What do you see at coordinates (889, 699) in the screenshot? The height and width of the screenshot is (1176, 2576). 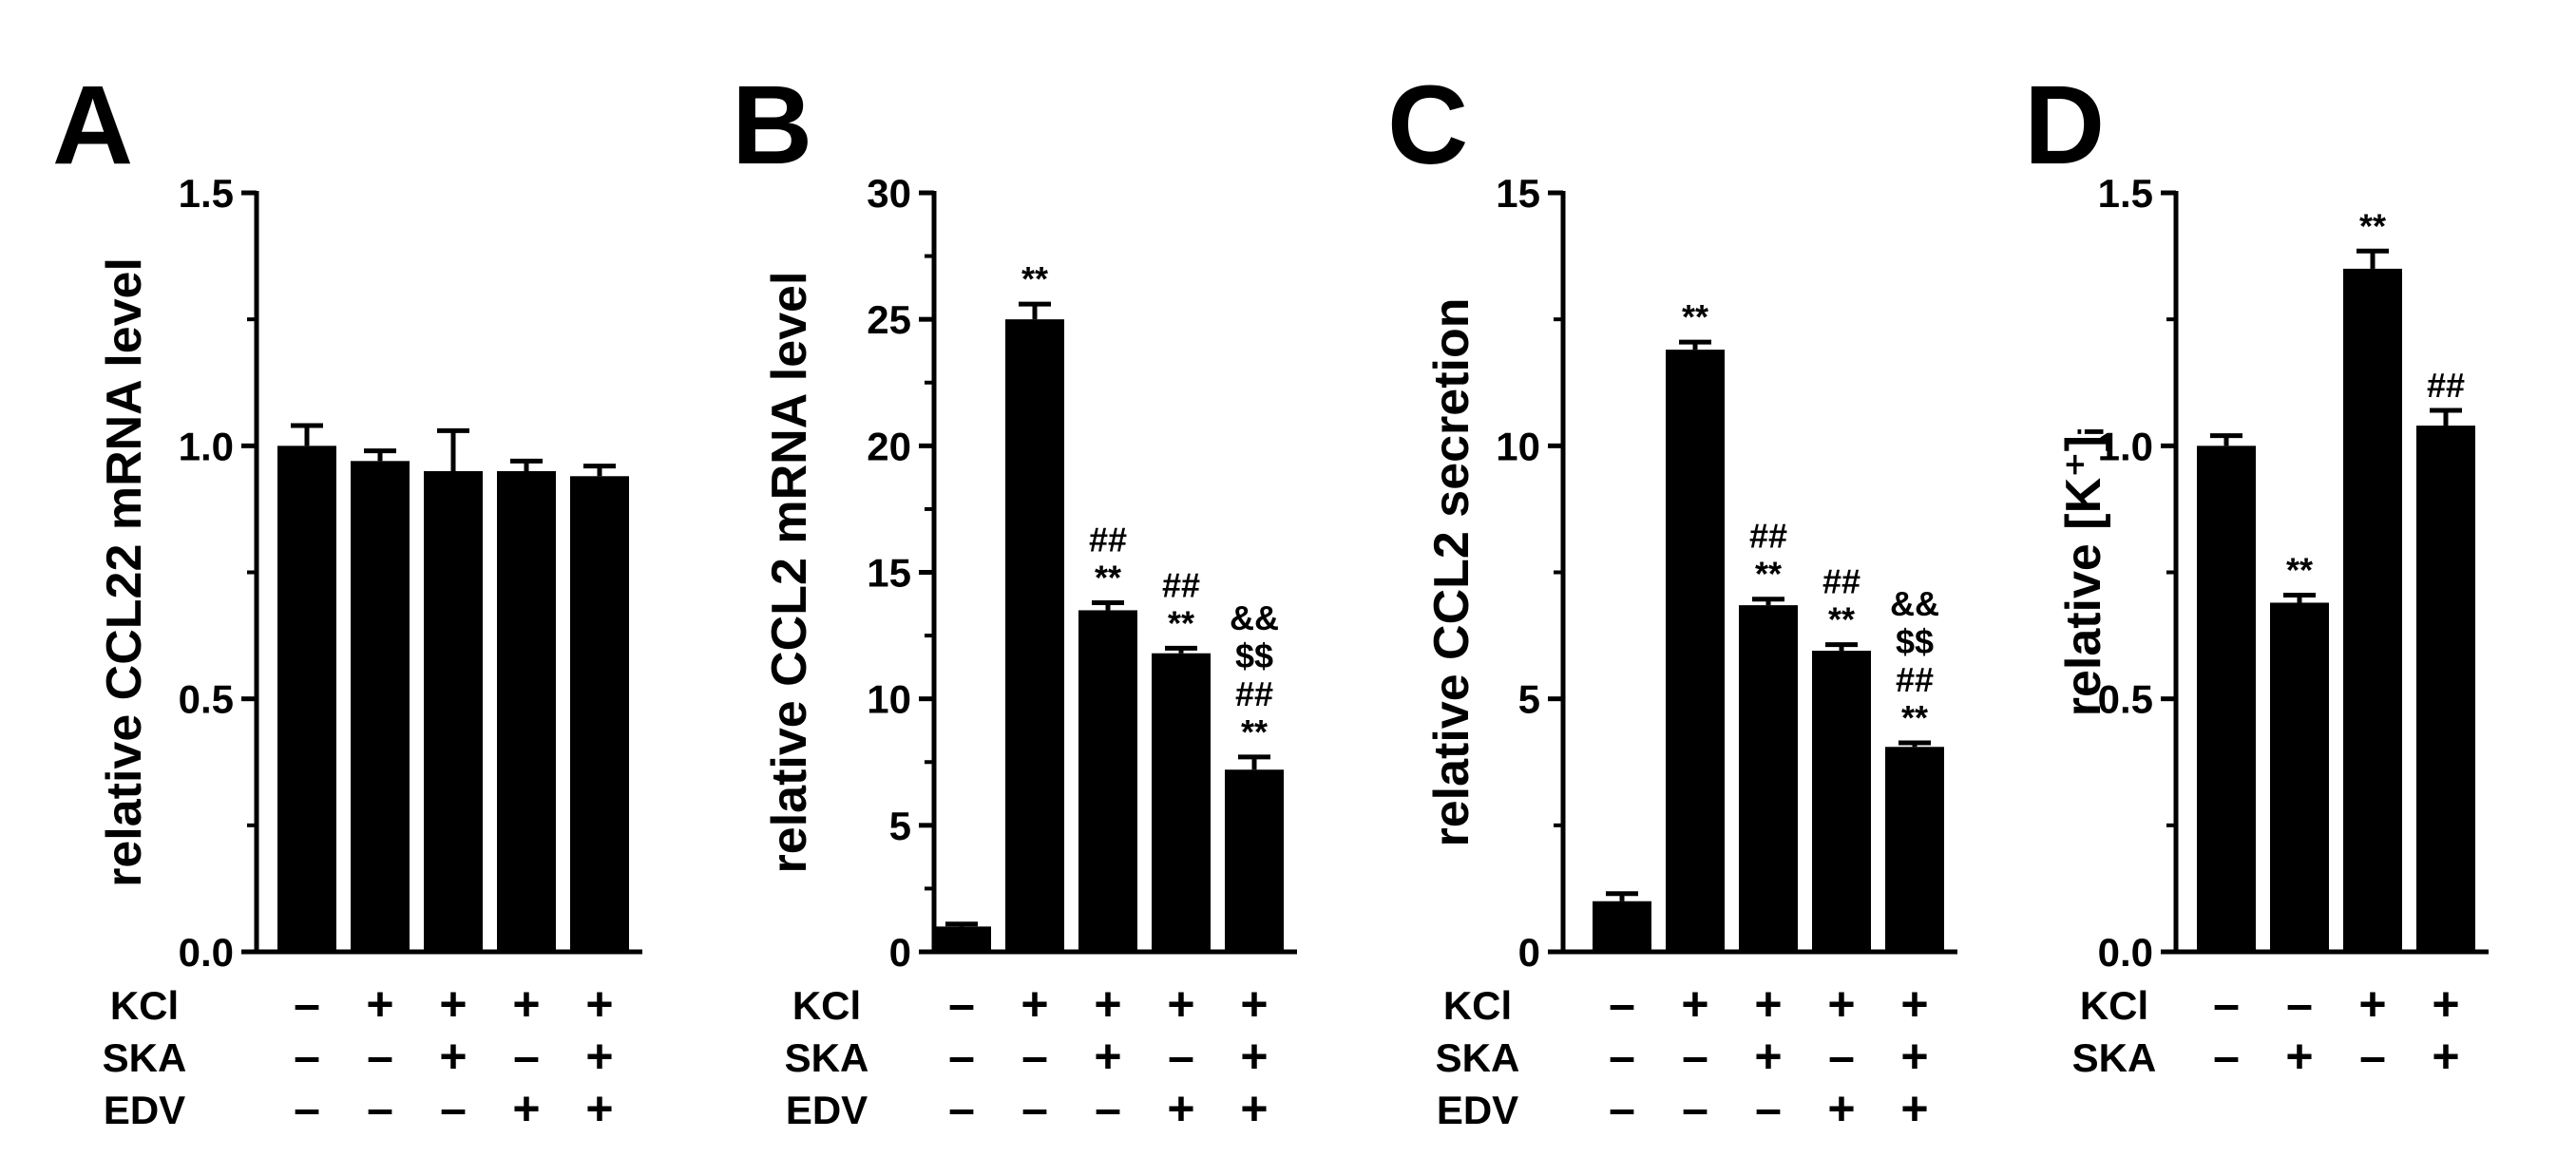 I see `y-tick-label: 10` at bounding box center [889, 699].